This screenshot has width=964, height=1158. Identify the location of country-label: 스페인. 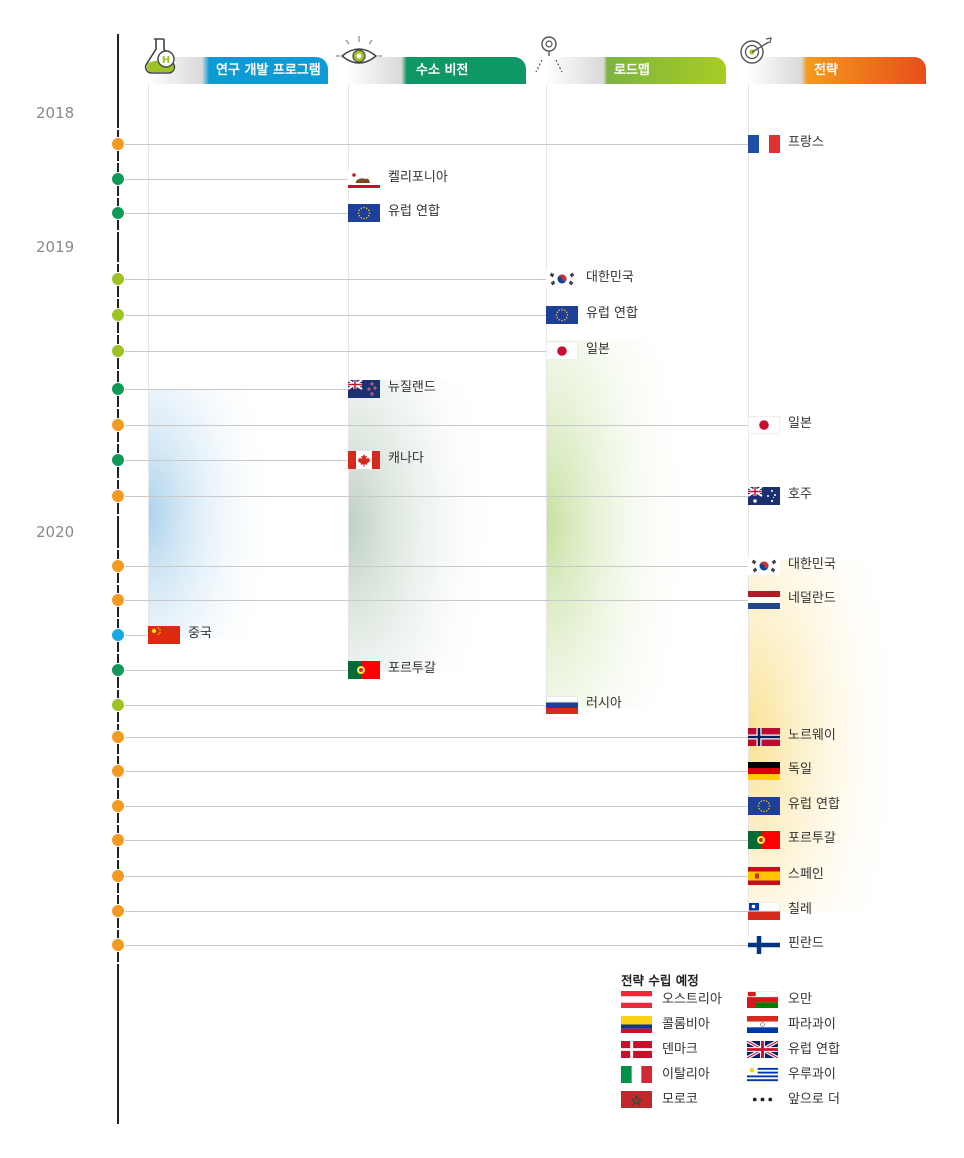
(806, 874).